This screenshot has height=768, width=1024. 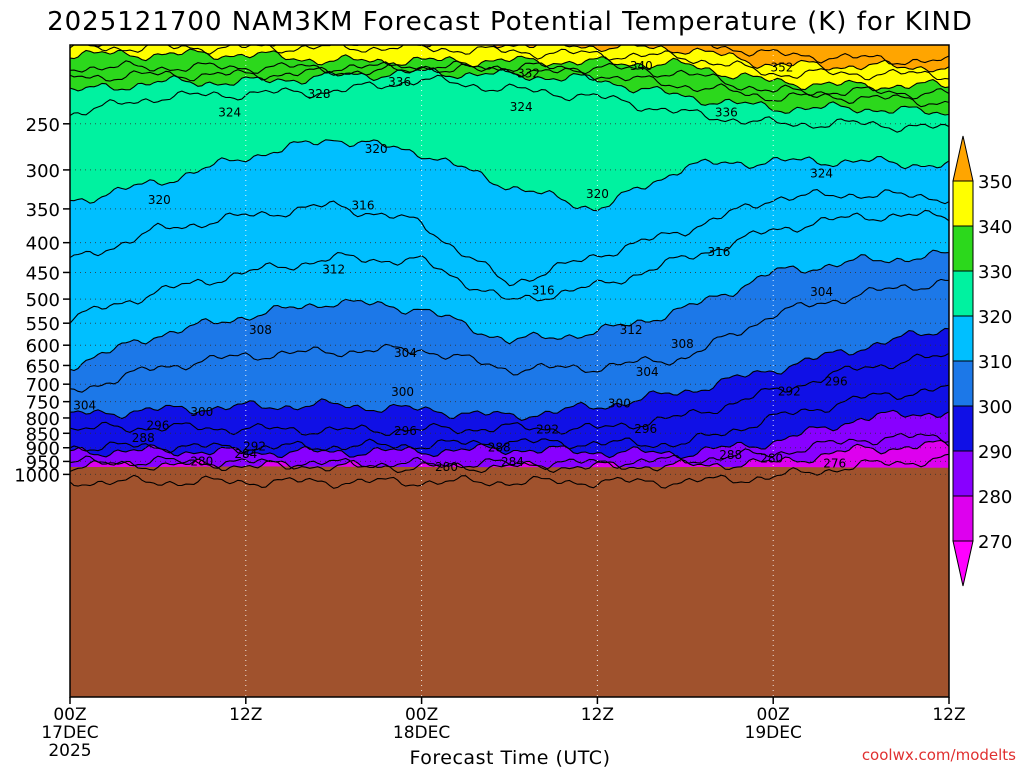 I want to click on colorbar-arrow-high, so click(x=963, y=158).